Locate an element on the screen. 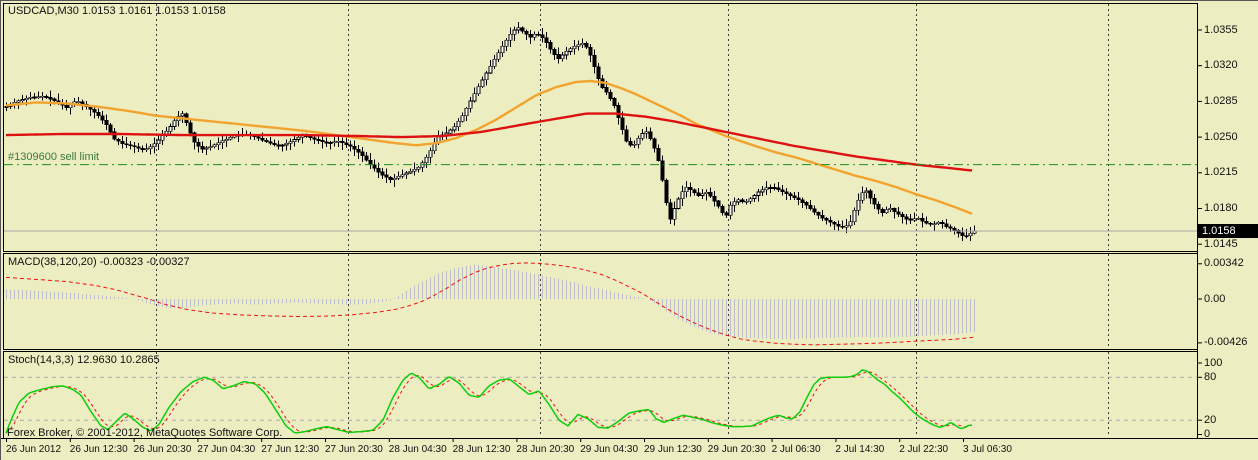 The image size is (1258, 460). time-axis-label: 26 Jun 12:30 is located at coordinates (98, 449).